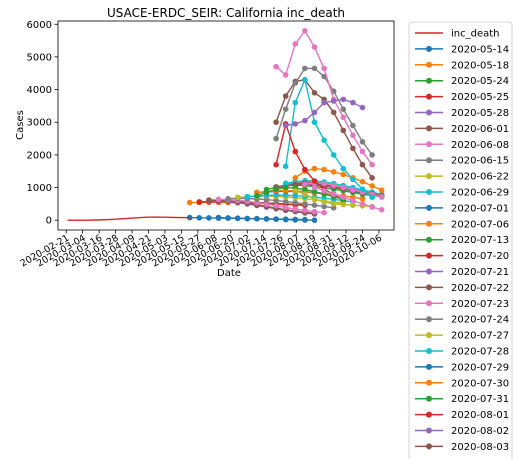 The height and width of the screenshot is (459, 518). I want to click on legend-label: 2020-05-28, so click(480, 113).